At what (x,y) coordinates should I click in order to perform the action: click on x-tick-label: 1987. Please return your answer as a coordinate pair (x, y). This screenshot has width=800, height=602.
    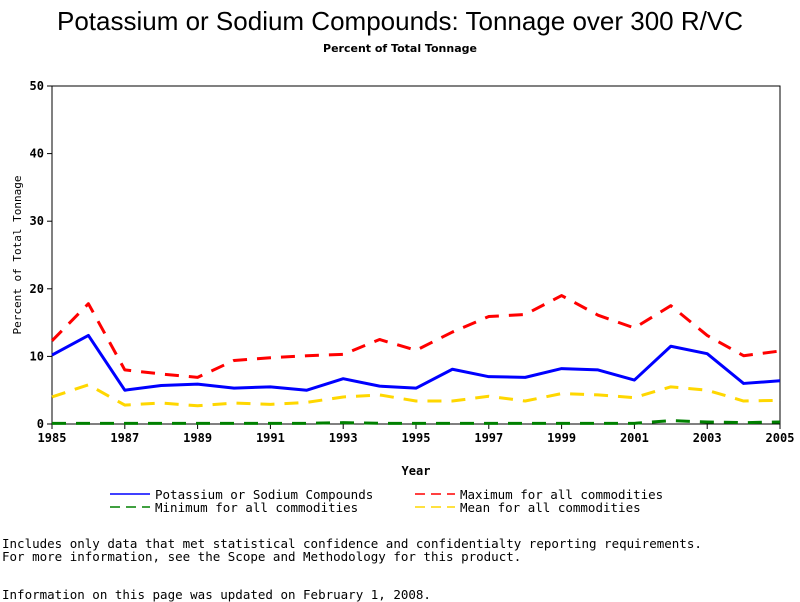
    Looking at the image, I should click on (124, 438).